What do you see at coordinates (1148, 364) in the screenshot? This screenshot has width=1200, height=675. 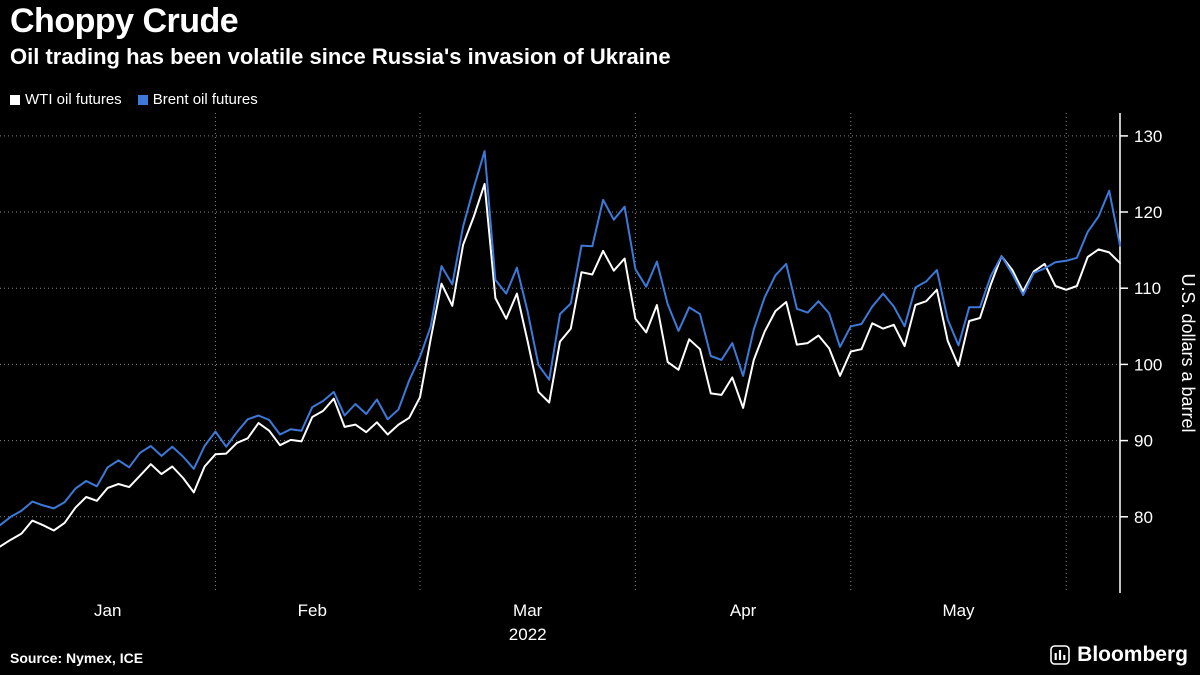 I see `y-tick-label: 100` at bounding box center [1148, 364].